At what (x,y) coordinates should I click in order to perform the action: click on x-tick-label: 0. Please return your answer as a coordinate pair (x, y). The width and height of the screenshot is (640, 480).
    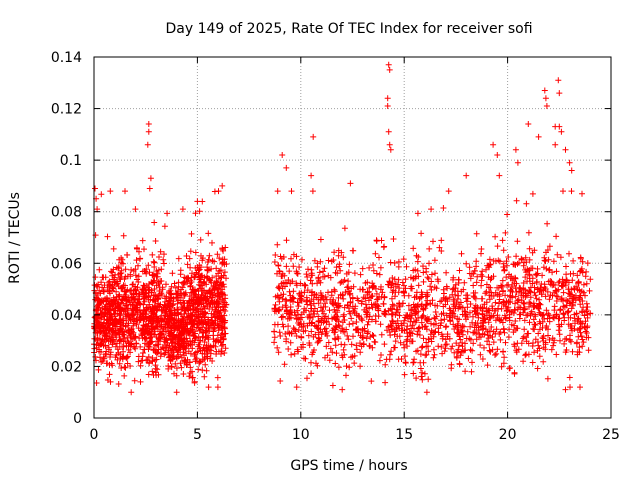
    Looking at the image, I should click on (94, 435).